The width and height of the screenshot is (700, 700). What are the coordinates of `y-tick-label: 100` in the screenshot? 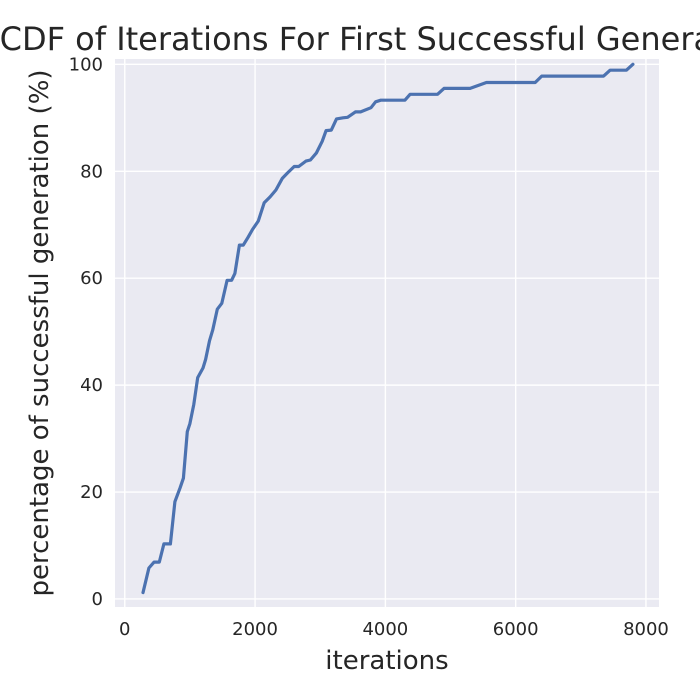 It's located at (86, 64).